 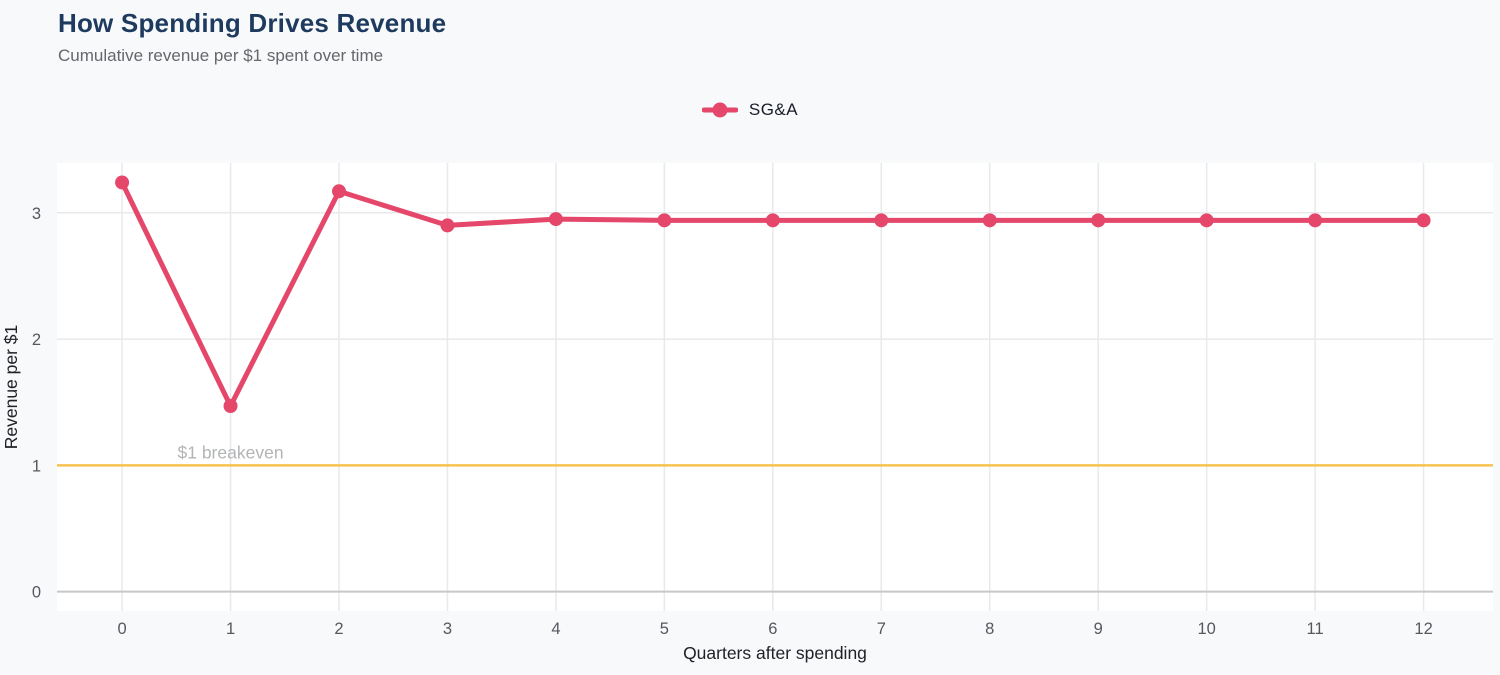 I want to click on x-tick-label: 8, so click(x=989, y=629).